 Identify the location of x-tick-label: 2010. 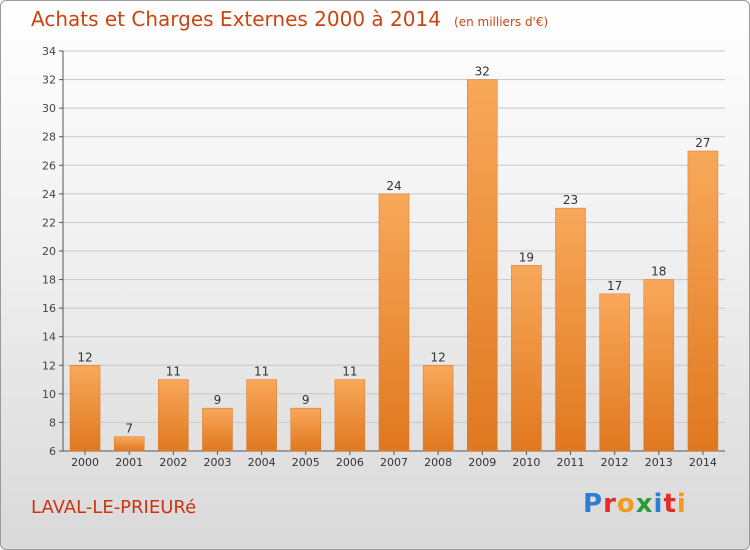
(526, 462).